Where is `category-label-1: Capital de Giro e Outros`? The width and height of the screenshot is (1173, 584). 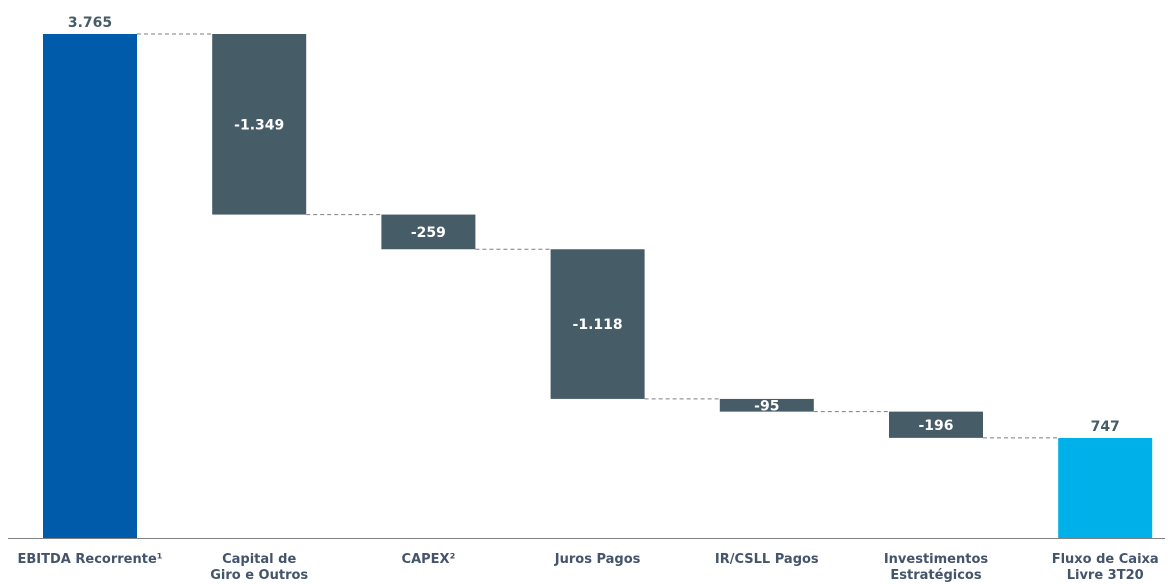
category-label-1: Capital de Giro e Outros is located at coordinates (259, 567).